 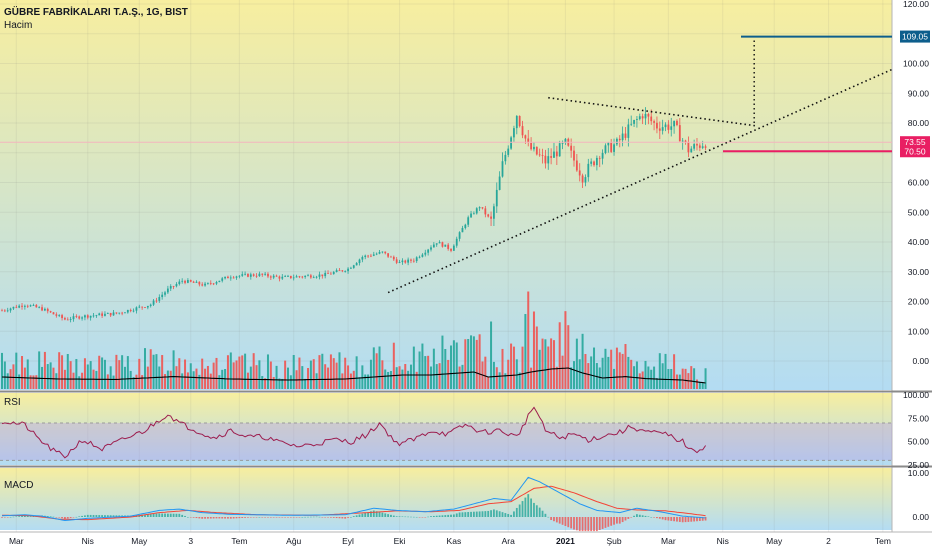 What do you see at coordinates (18, 25) in the screenshot?
I see `volume-legend-label: Hacim` at bounding box center [18, 25].